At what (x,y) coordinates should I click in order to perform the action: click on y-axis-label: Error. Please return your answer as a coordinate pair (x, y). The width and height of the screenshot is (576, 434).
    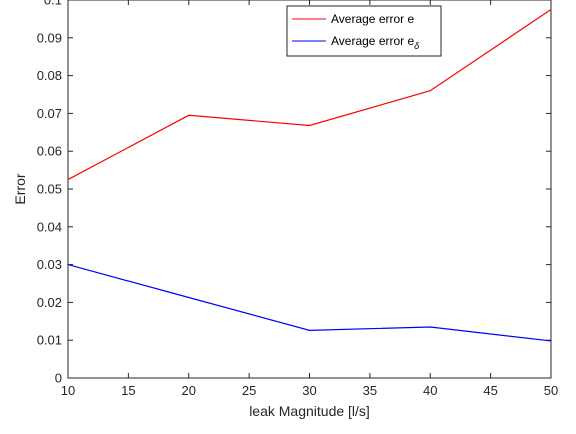
    Looking at the image, I should click on (20, 188).